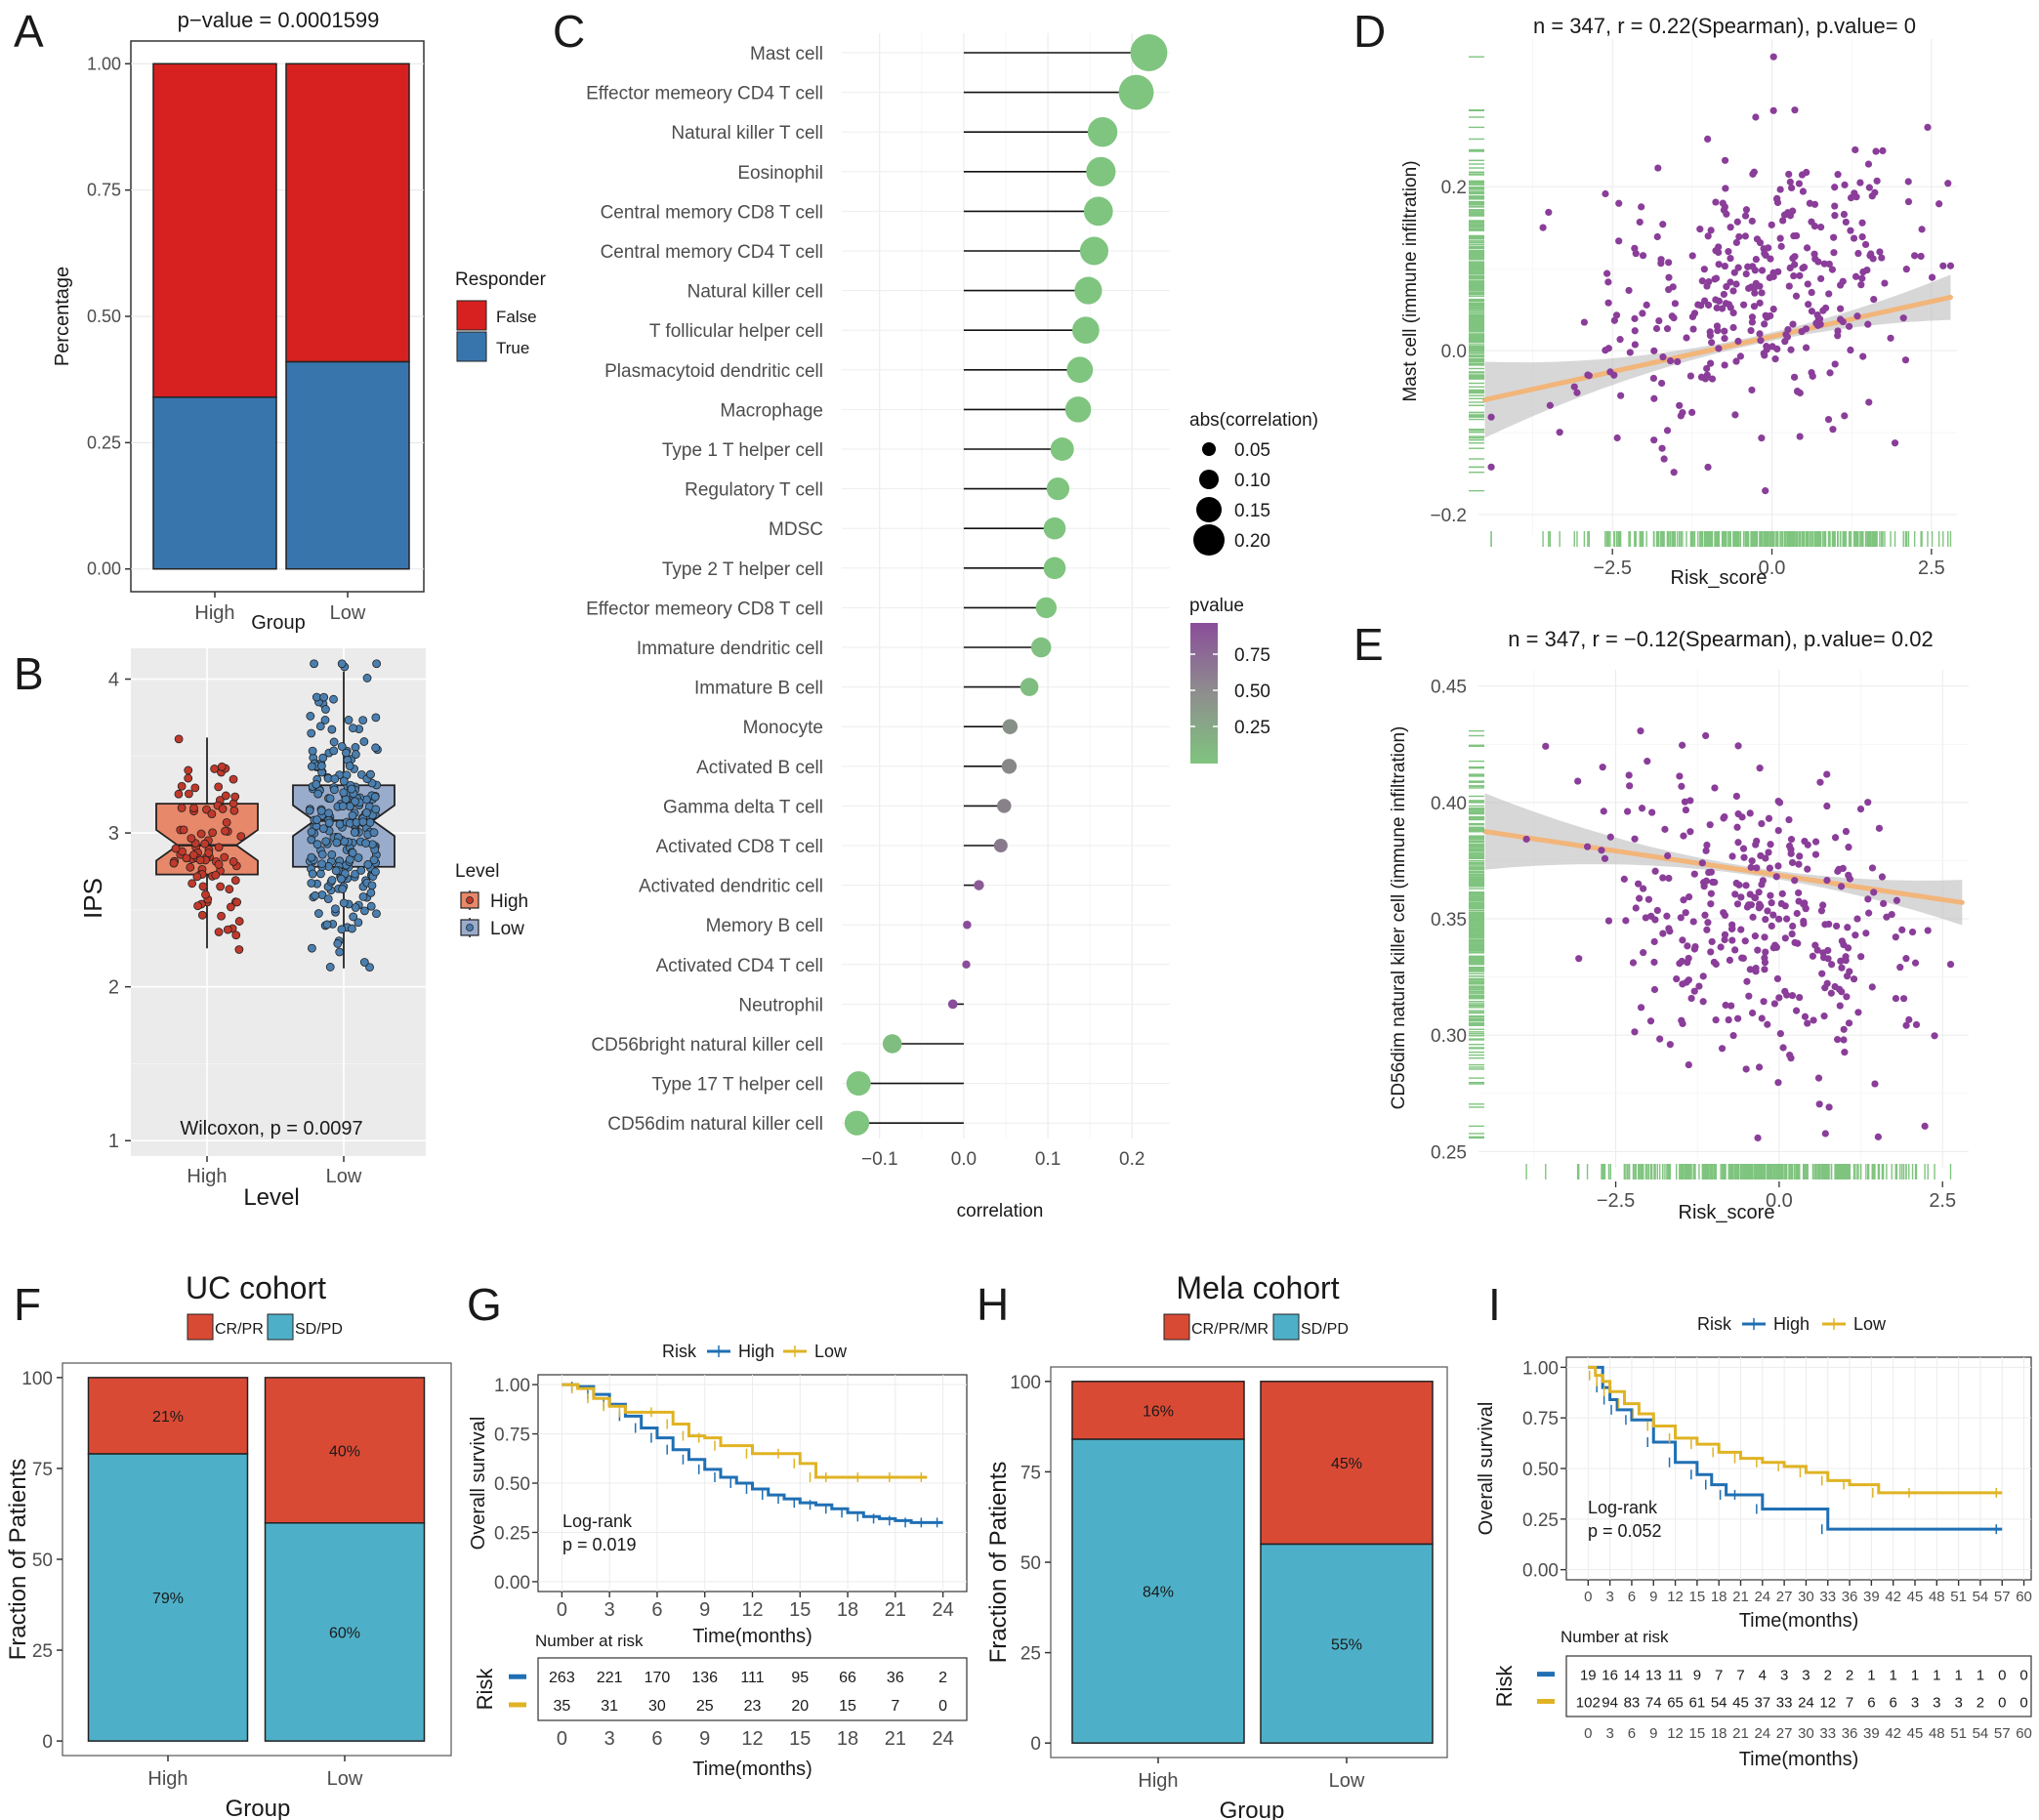 The height and width of the screenshot is (1820, 2039). I want to click on size-legend-key, so click(1209, 479).